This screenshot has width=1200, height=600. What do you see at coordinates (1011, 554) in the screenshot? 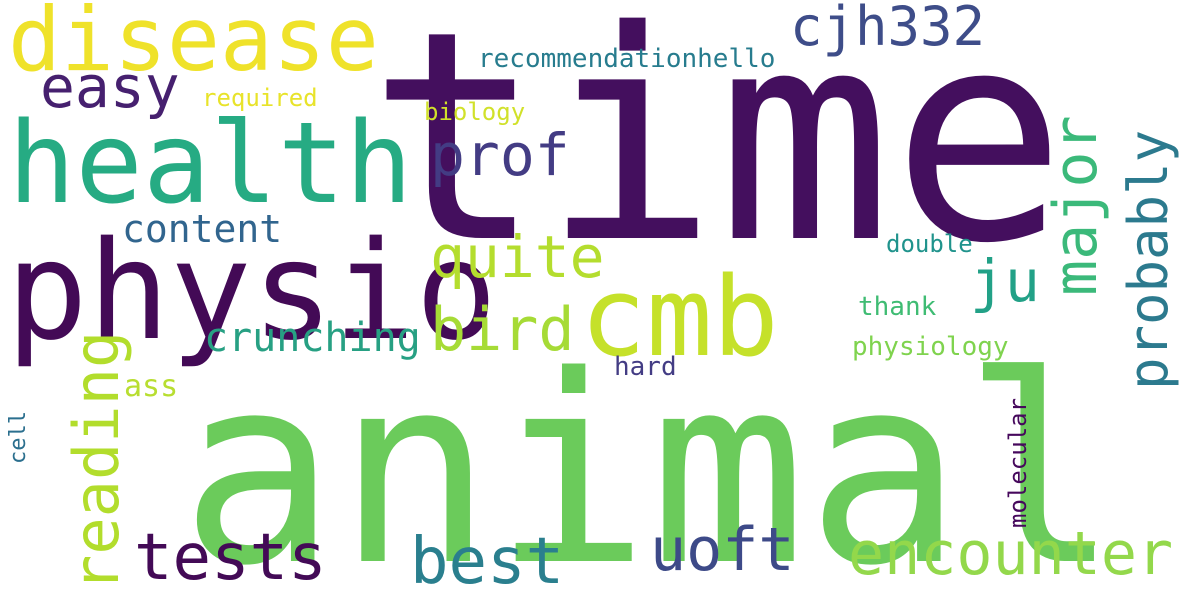
I see `word-encounter: encounter` at bounding box center [1011, 554].